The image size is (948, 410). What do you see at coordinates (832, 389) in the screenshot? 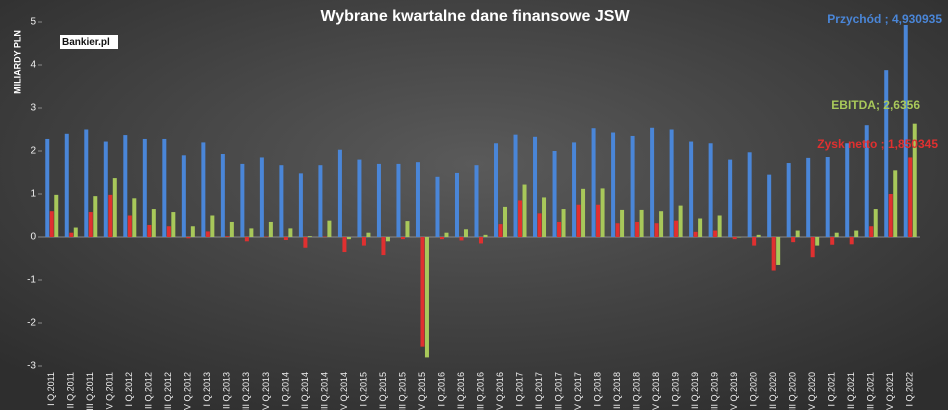
I see `x-tick-label: I Q.2021` at bounding box center [832, 389].